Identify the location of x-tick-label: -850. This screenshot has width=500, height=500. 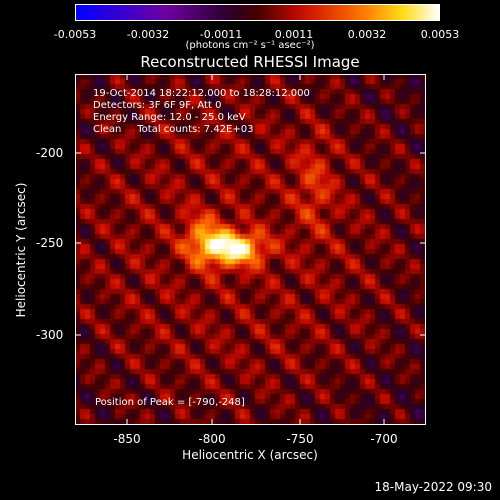
(127, 439).